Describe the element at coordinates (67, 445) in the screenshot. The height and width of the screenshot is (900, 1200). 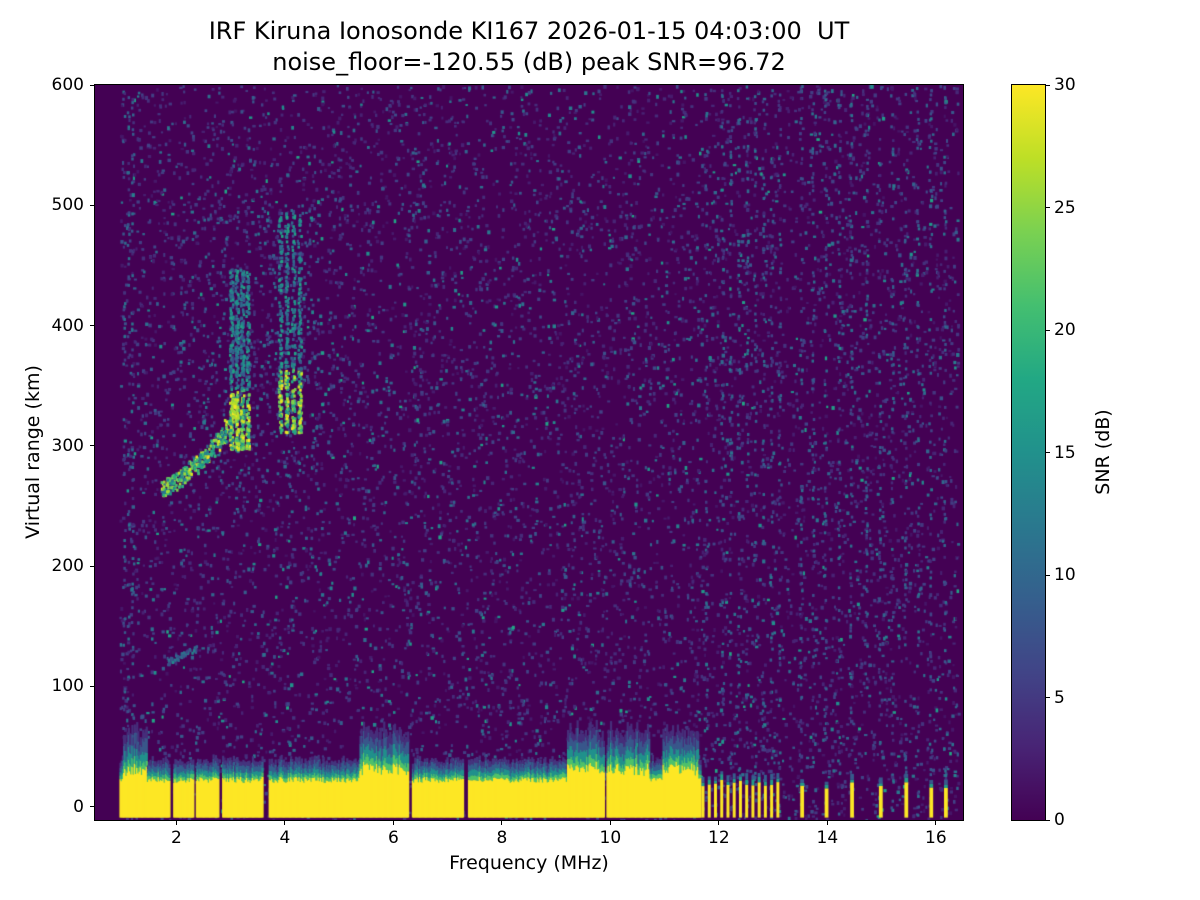
I see `y-tick-label: 300` at that location.